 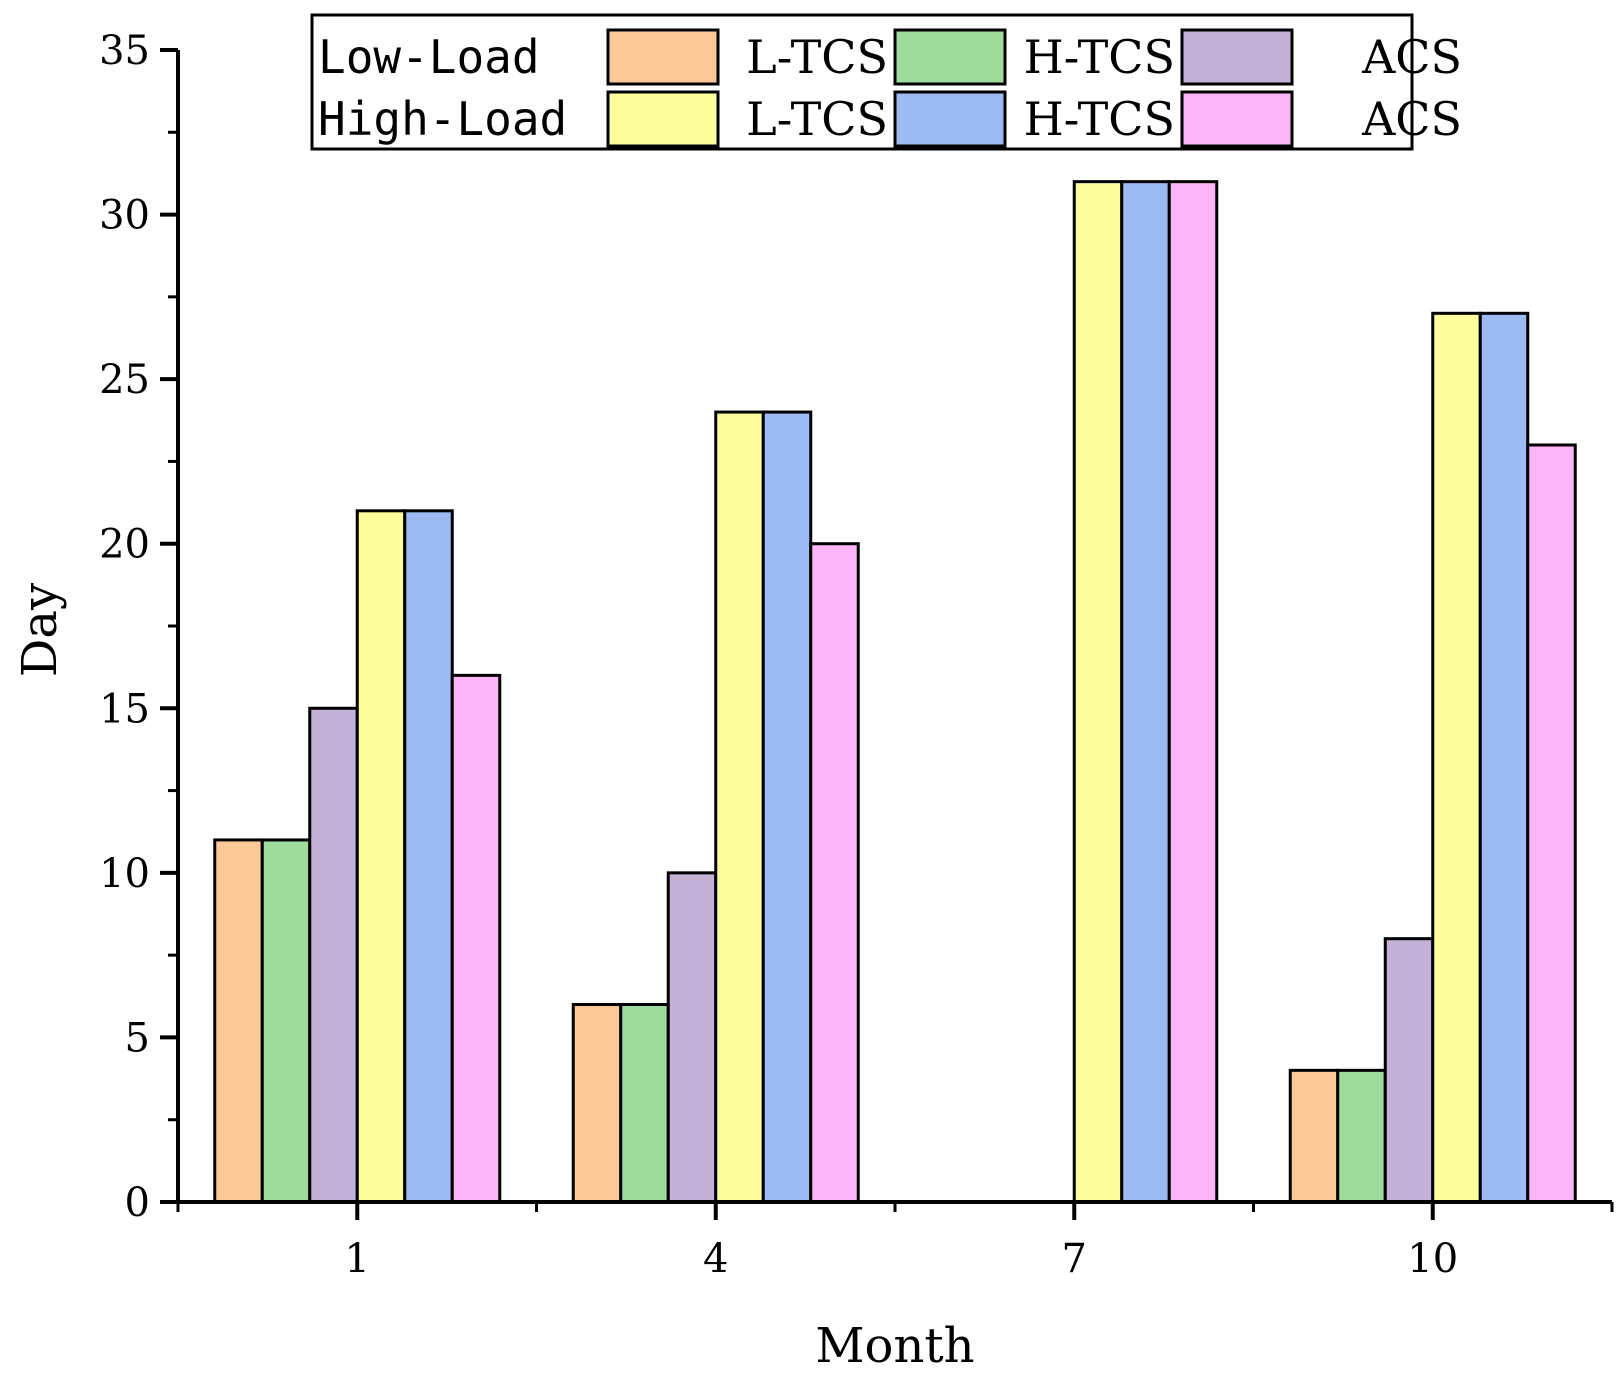 What do you see at coordinates (950, 57) in the screenshot?
I see `legend-swatch-low-load-h-tcs` at bounding box center [950, 57].